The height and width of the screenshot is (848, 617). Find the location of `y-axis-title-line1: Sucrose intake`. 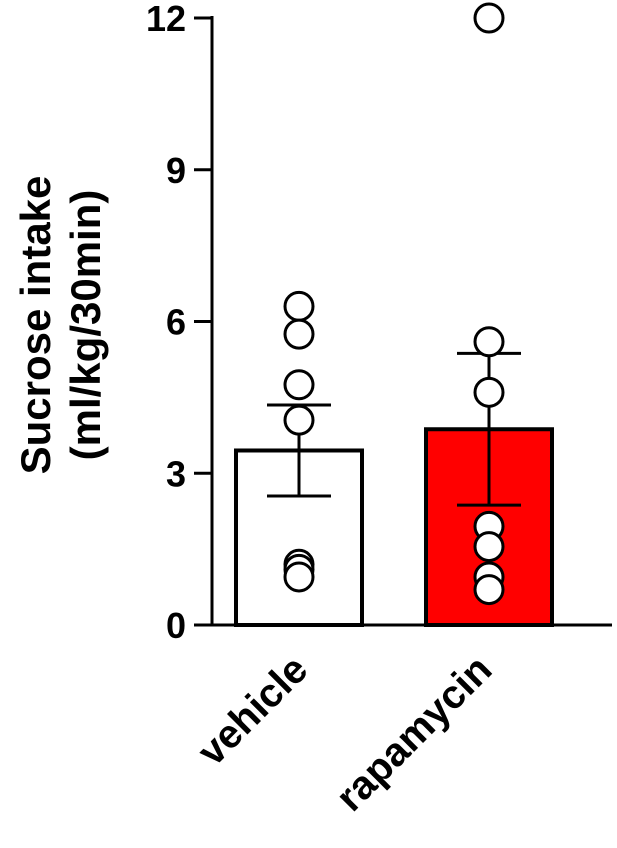

y-axis-title-line1: Sucrose intake is located at coordinates (35, 325).